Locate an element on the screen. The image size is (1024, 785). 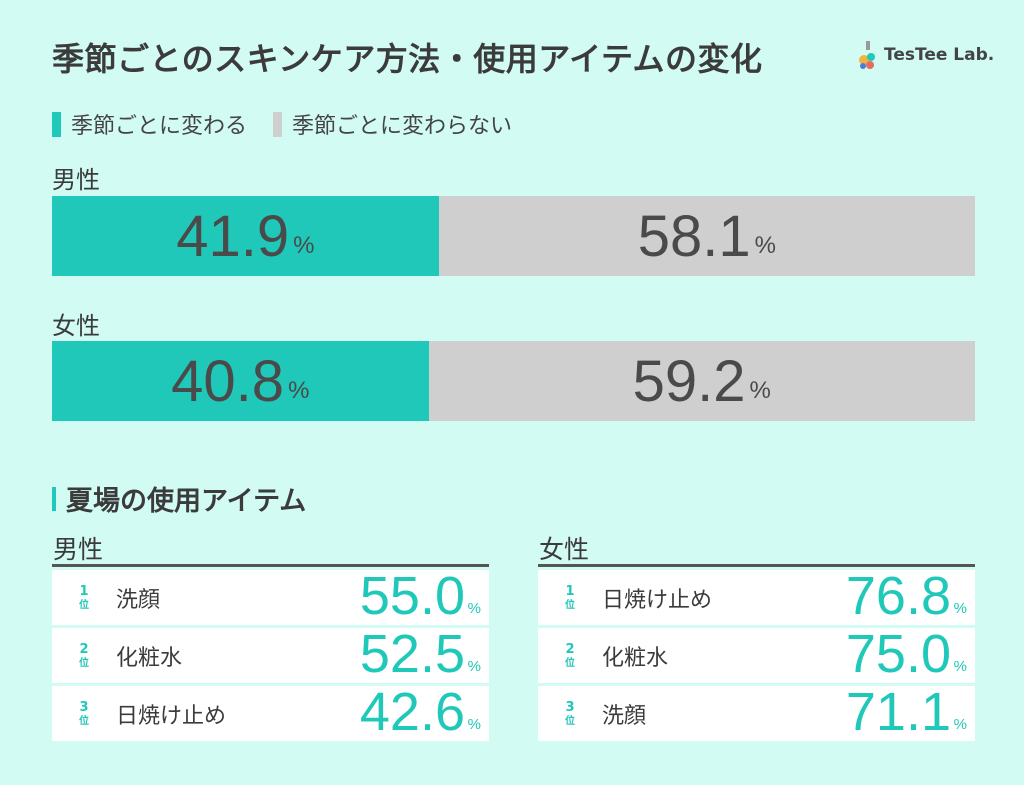
bar-segment: 59.2% is located at coordinates (701, 381).